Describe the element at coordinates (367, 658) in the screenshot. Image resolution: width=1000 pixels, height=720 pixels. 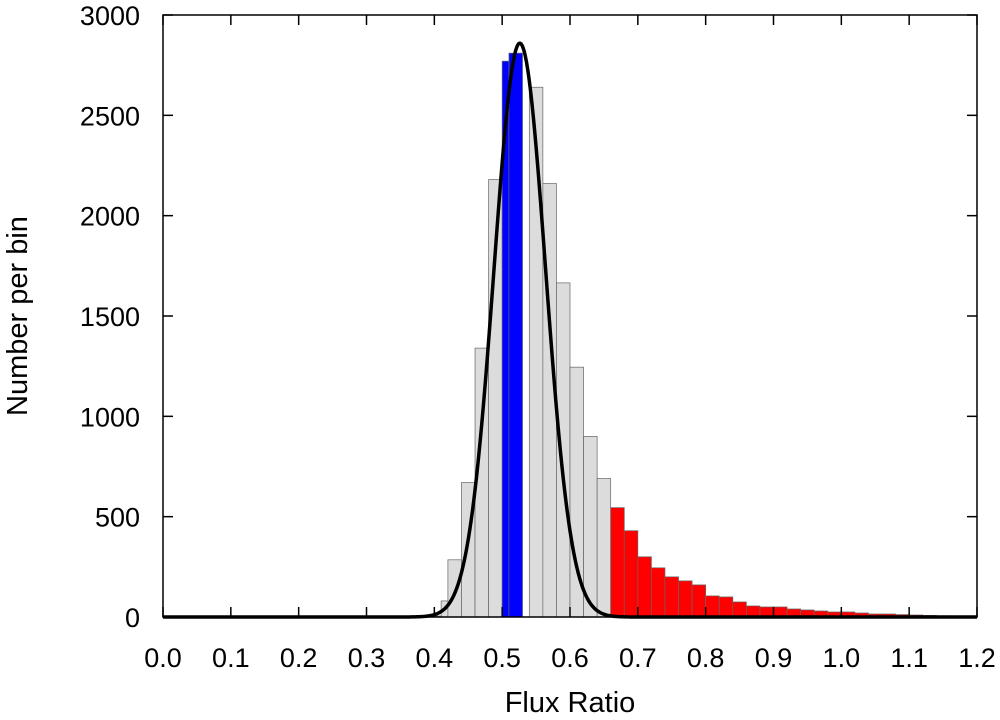
I see `x-tick-label: 0.3` at that location.